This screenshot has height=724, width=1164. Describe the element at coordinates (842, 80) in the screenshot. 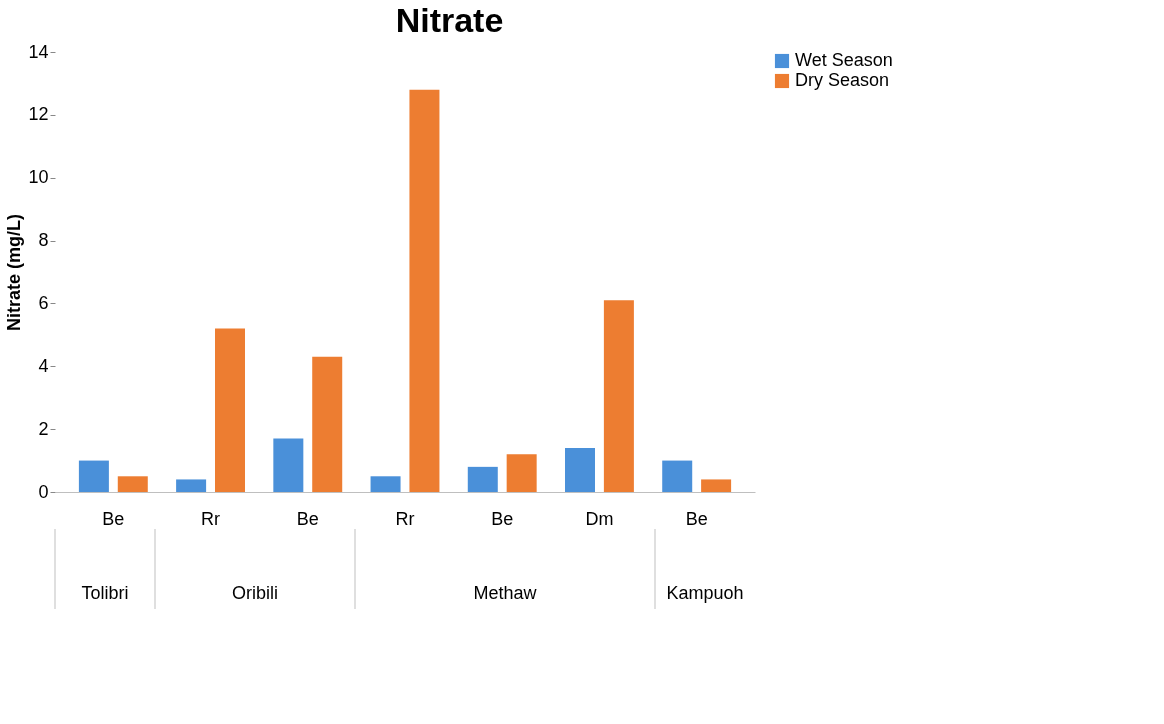

I see `legend-label: Dry Season` at that location.